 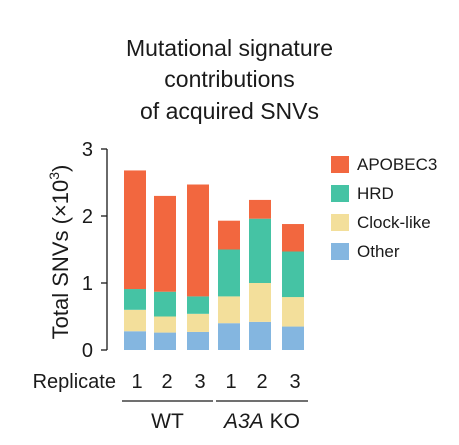 What do you see at coordinates (87, 351) in the screenshot?
I see `y-tick-label: 0` at bounding box center [87, 351].